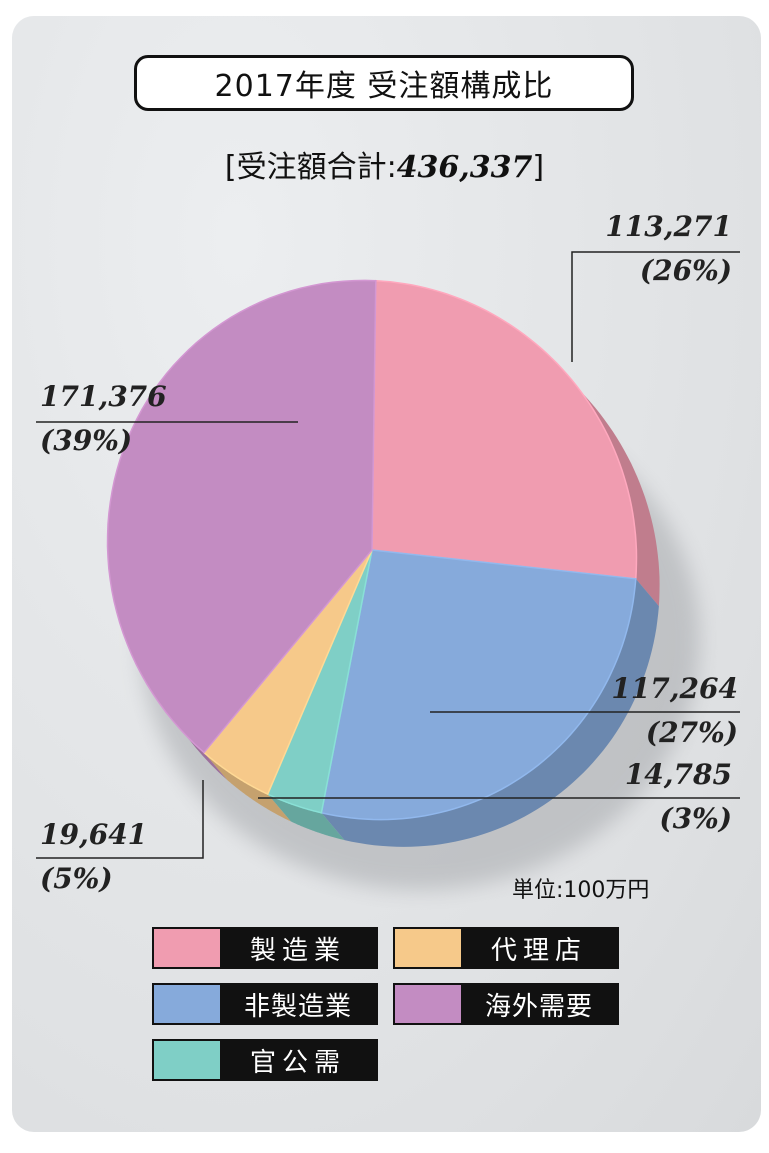 Image resolution: width=769 pixels, height=1153 pixels. I want to click on legend-item-public: 官公需, so click(265, 1060).